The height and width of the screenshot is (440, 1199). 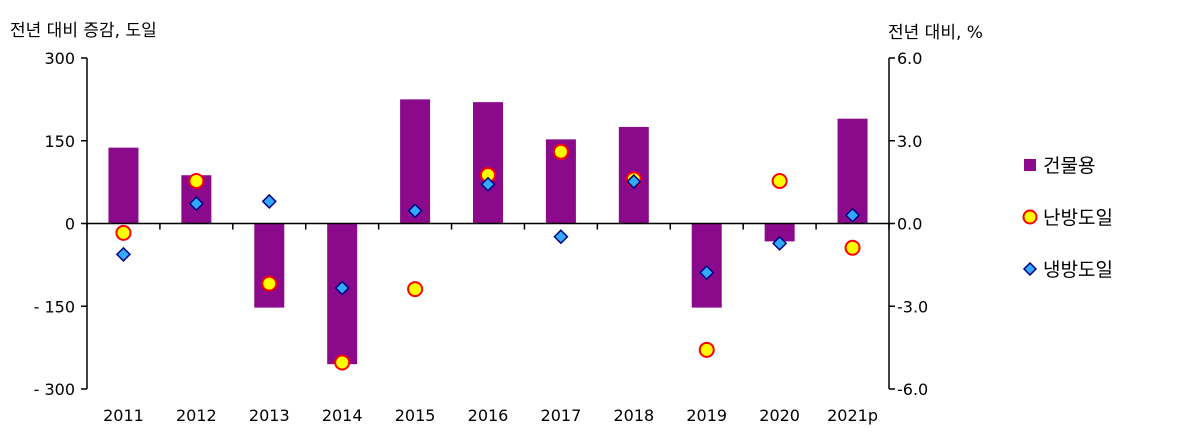 What do you see at coordinates (852, 171) in the screenshot?
I see `bar-2021p` at bounding box center [852, 171].